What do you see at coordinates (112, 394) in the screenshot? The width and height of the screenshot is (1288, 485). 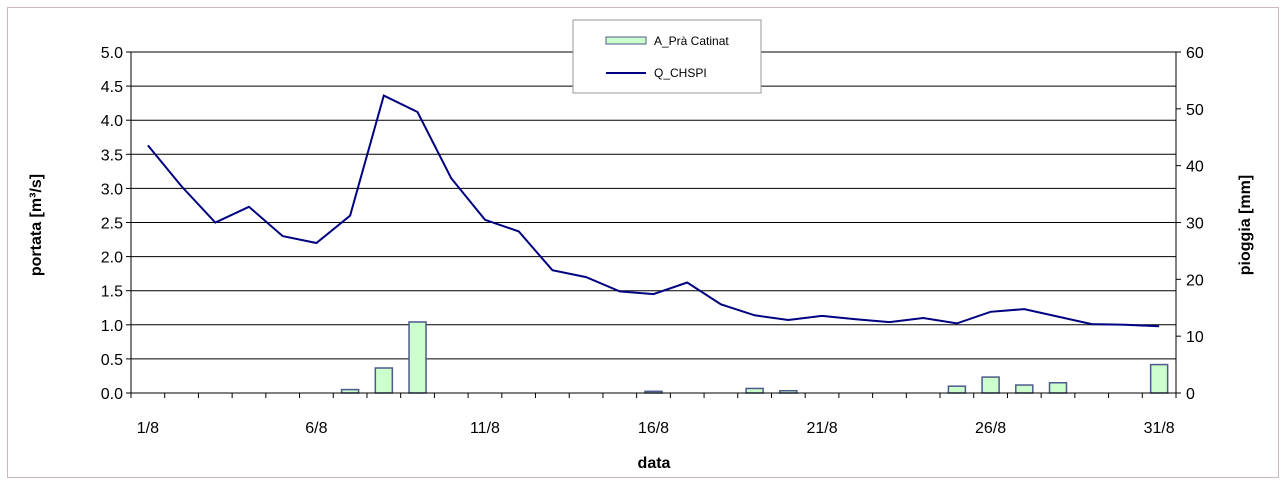 I see `y-left-tick-label: 0.0` at bounding box center [112, 394].